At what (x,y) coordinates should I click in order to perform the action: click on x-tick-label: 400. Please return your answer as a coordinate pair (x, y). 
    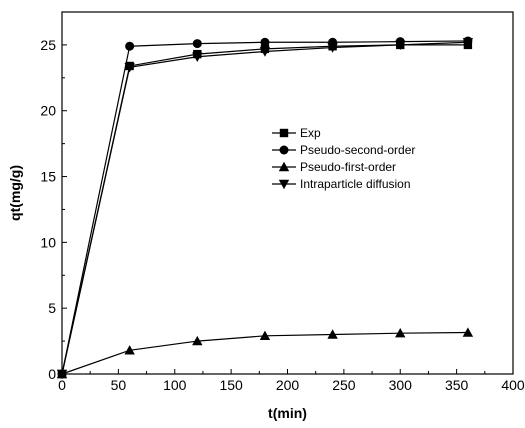
    Looking at the image, I should click on (513, 385).